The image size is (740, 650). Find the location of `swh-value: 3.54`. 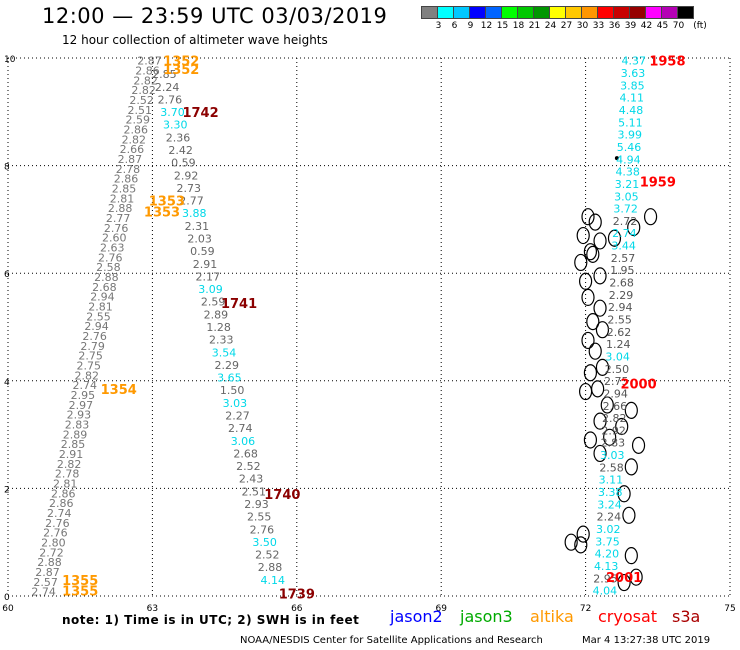

swh-value: 3.54 is located at coordinates (224, 352).